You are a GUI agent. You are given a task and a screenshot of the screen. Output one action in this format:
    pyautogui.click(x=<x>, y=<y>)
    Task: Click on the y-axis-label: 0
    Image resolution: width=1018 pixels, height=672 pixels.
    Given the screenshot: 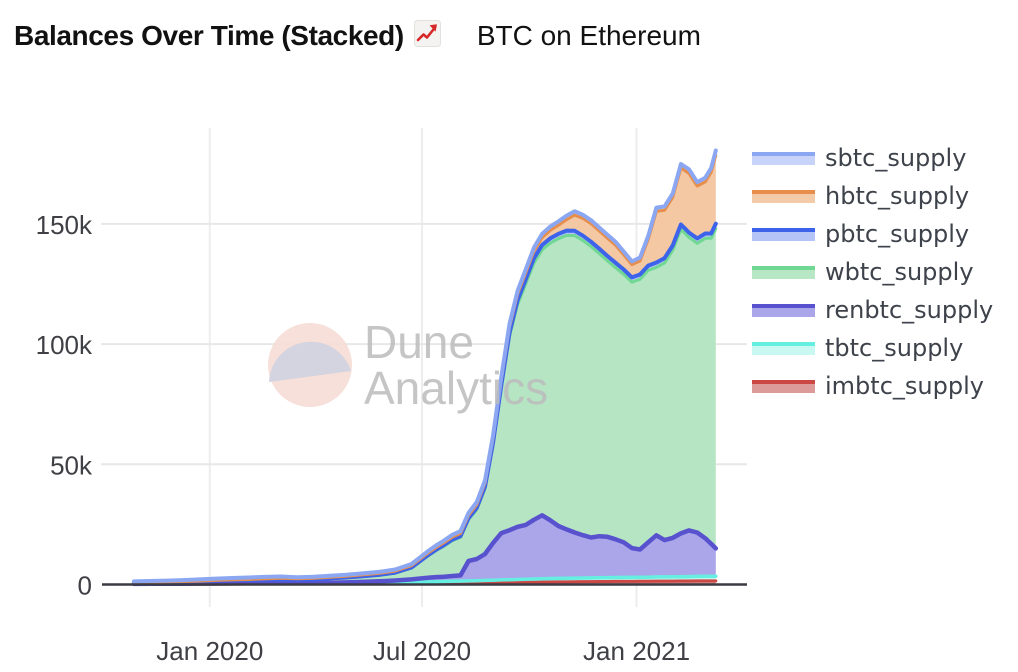 What is the action you would take?
    pyautogui.click(x=85, y=586)
    